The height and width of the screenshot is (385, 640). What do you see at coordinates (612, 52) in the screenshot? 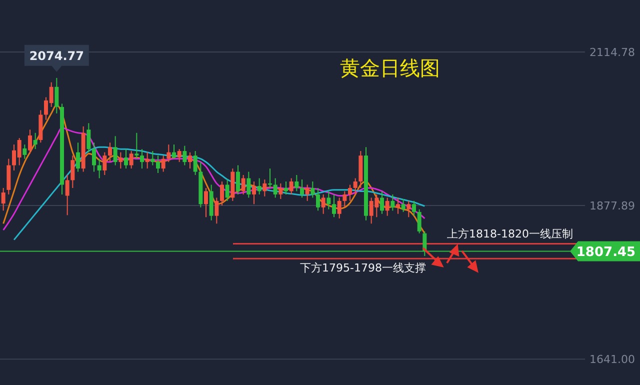
I see `y-tick-label: 2114.78` at bounding box center [612, 52].